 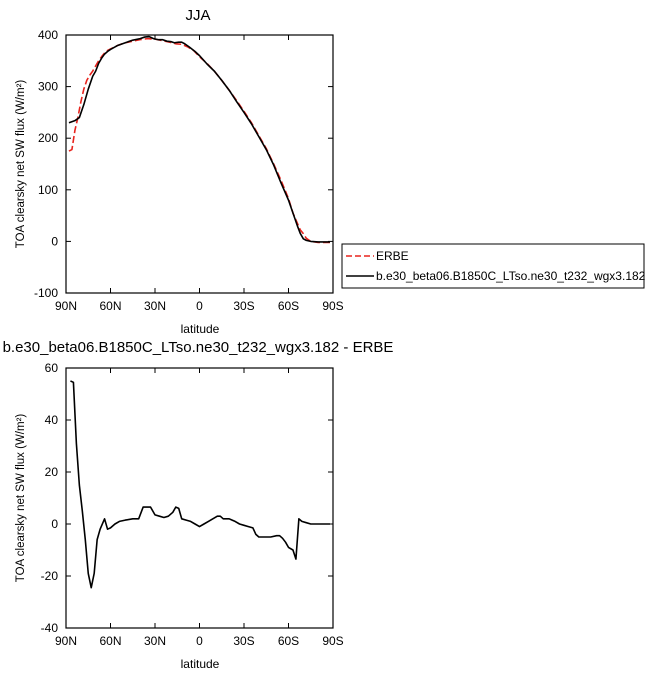 What do you see at coordinates (54, 241) in the screenshot?
I see `top-y-tick-label: 0` at bounding box center [54, 241].